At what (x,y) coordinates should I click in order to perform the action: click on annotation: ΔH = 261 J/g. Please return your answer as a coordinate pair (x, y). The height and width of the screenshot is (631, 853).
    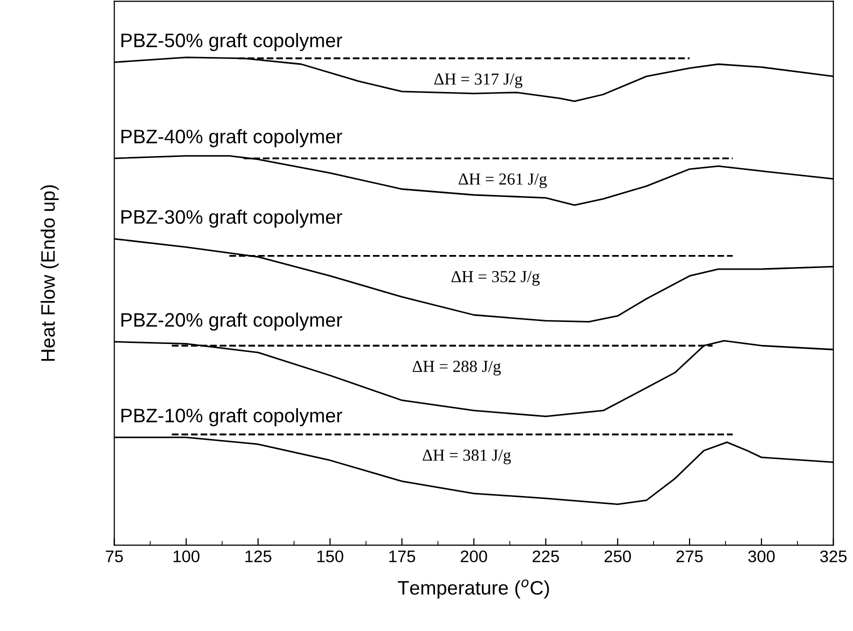
    Looking at the image, I should click on (502, 180).